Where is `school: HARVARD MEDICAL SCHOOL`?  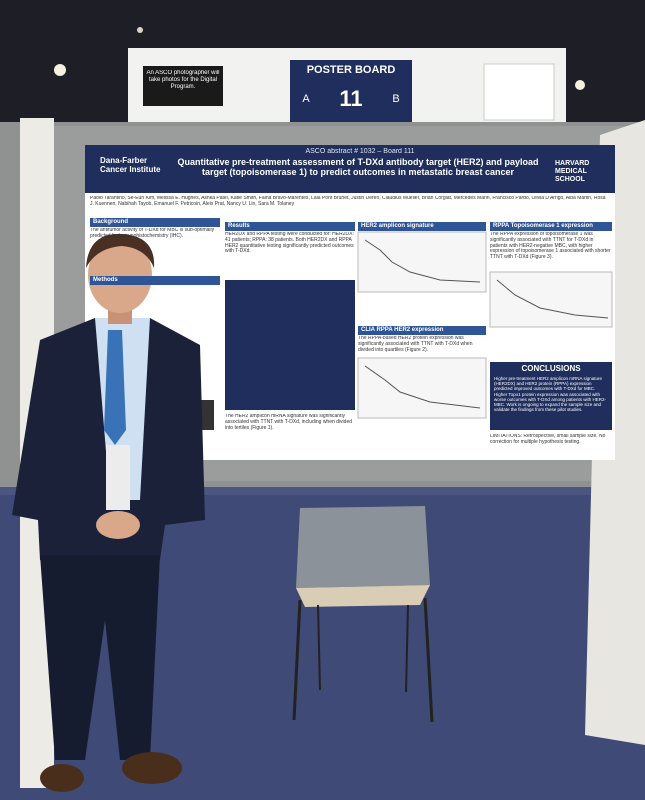 school: HARVARD MEDICAL SCHOOL is located at coordinates (572, 172).